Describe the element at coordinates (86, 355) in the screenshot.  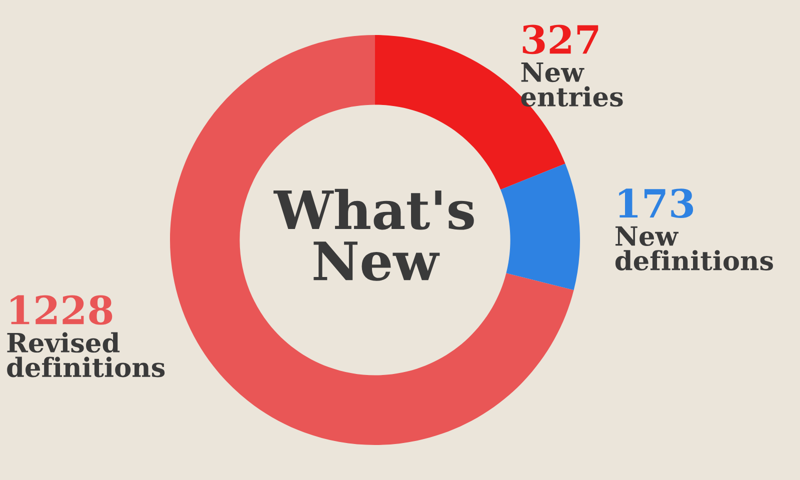
I see `slice-label: Revised definitions` at that location.